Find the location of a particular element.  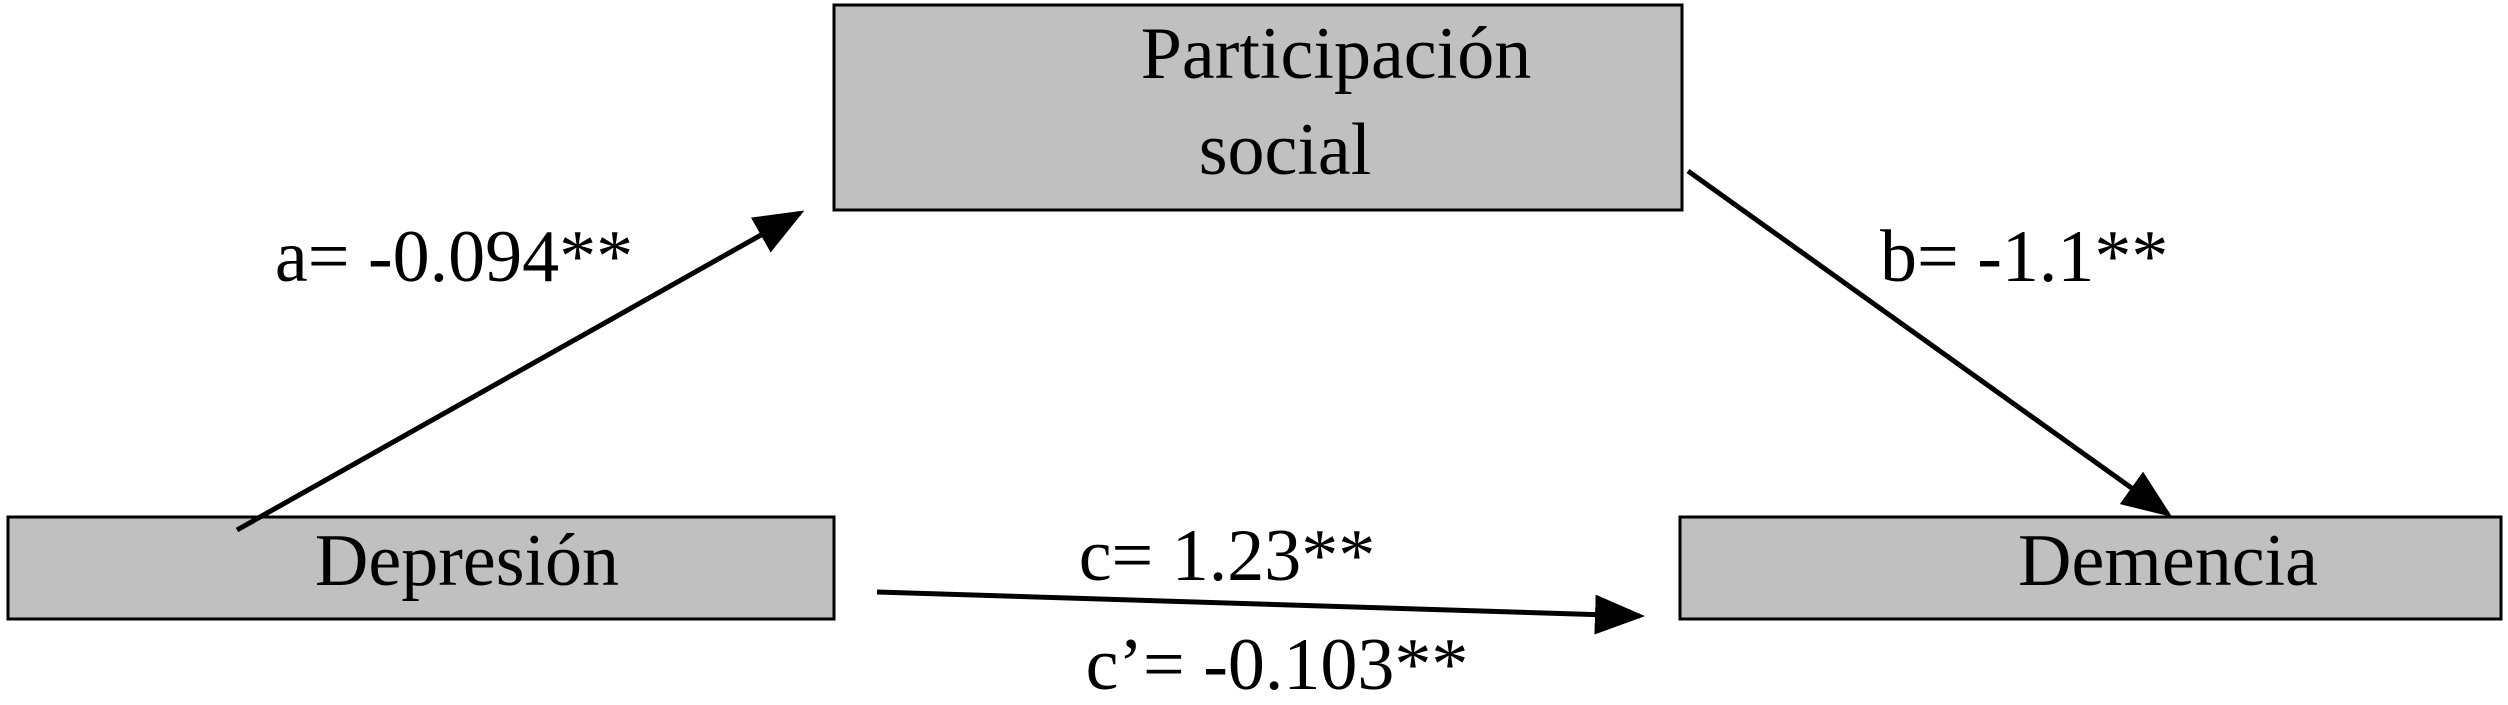

path-label: b= -1.1** is located at coordinates (2024, 257).